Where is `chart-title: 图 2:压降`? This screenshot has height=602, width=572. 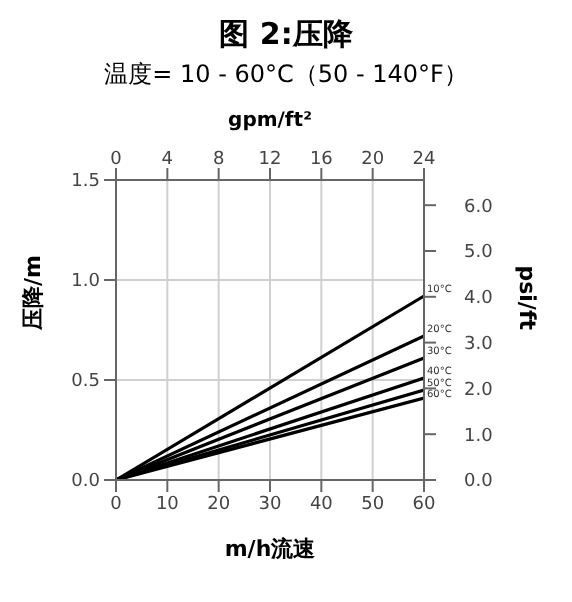
chart-title: 图 2:压降 is located at coordinates (286, 35).